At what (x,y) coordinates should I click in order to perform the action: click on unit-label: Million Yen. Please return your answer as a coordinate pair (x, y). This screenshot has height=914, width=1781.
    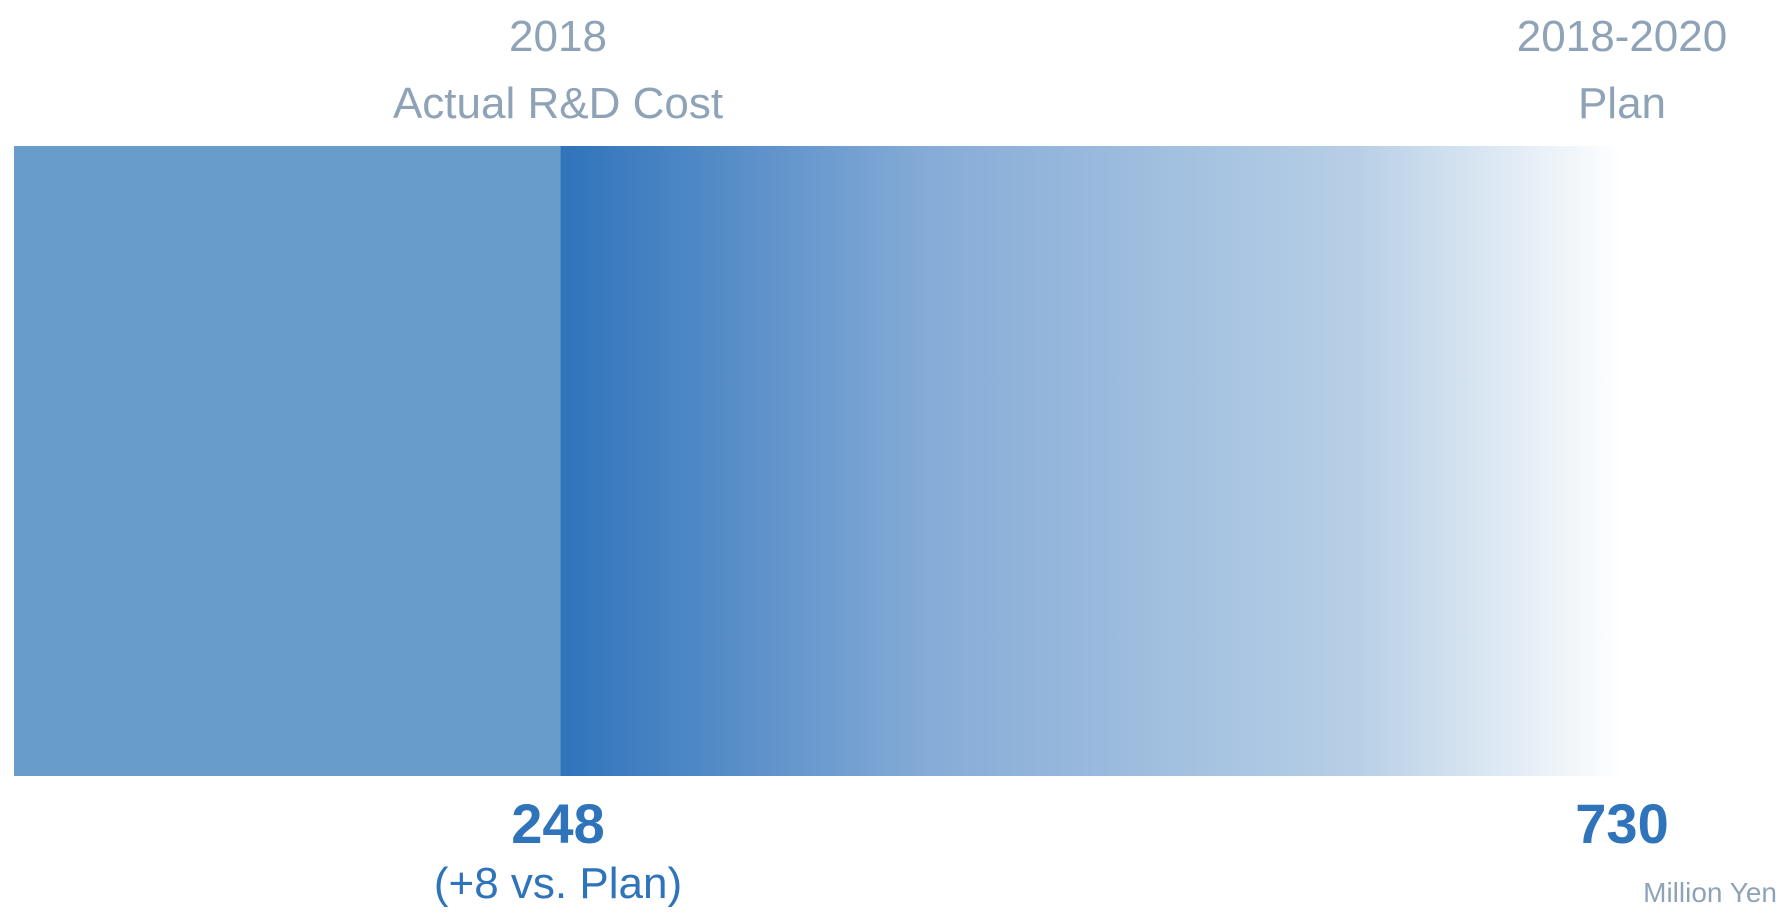
    Looking at the image, I should click on (1710, 892).